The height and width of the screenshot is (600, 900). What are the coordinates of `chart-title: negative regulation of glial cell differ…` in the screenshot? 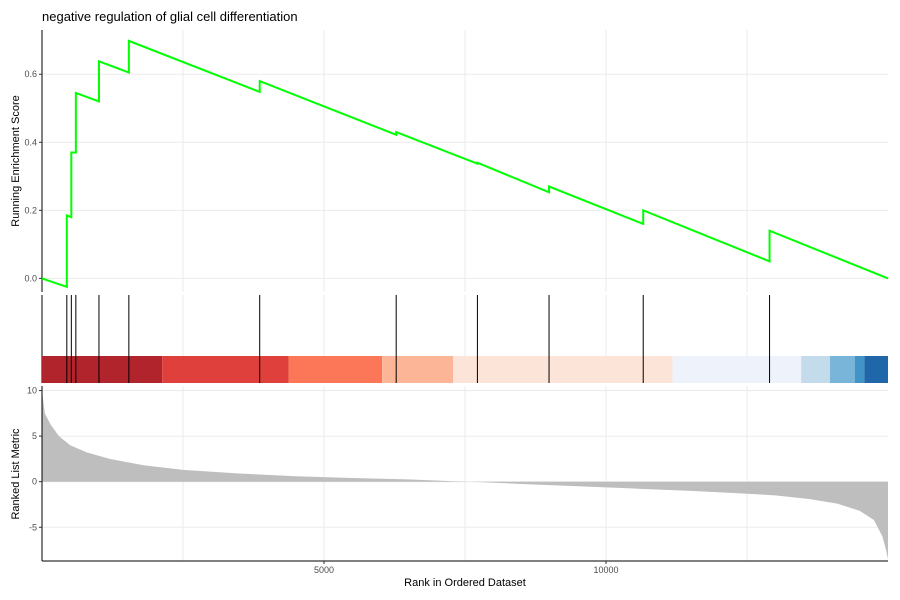 It's located at (170, 16).